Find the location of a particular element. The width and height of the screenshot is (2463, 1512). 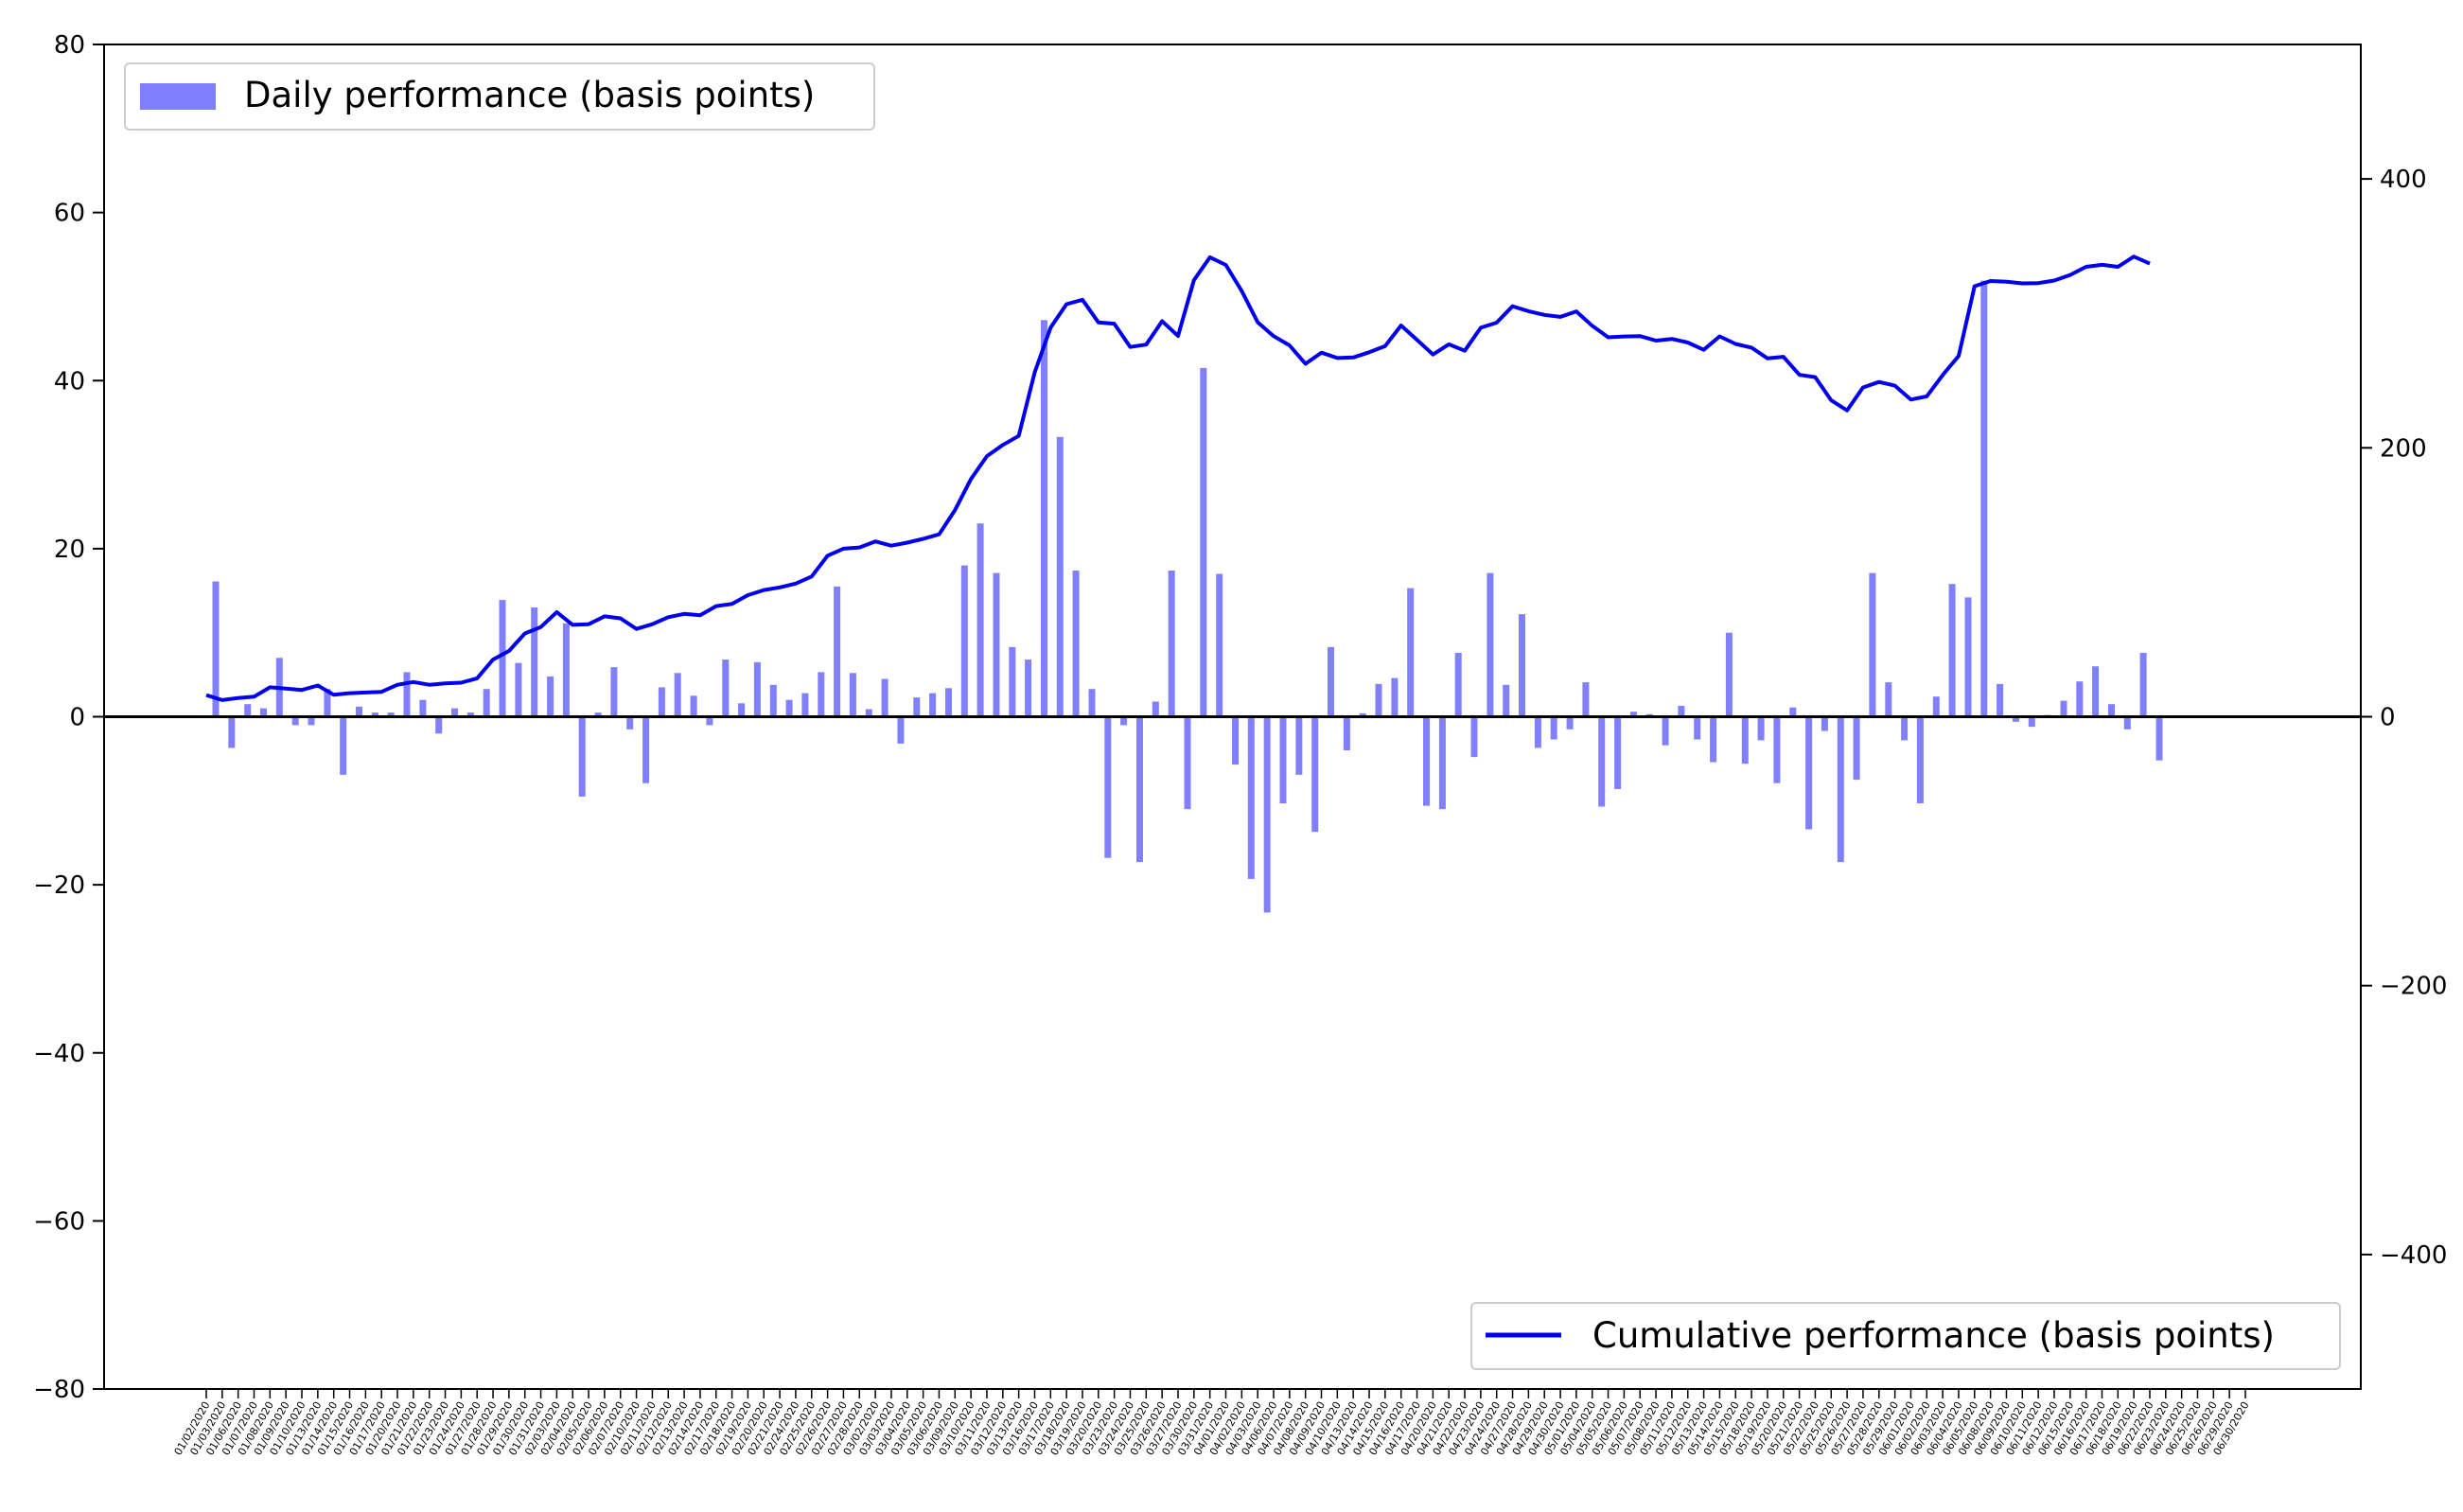

legend-daily-swatch is located at coordinates (178, 96).